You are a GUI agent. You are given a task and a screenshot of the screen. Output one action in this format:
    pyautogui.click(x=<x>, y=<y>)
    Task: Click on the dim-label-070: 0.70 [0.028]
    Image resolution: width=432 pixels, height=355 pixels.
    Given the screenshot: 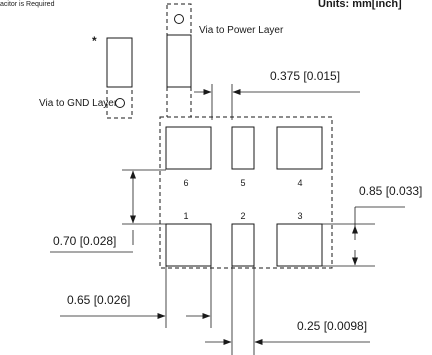 What is the action you would take?
    pyautogui.click(x=84, y=241)
    